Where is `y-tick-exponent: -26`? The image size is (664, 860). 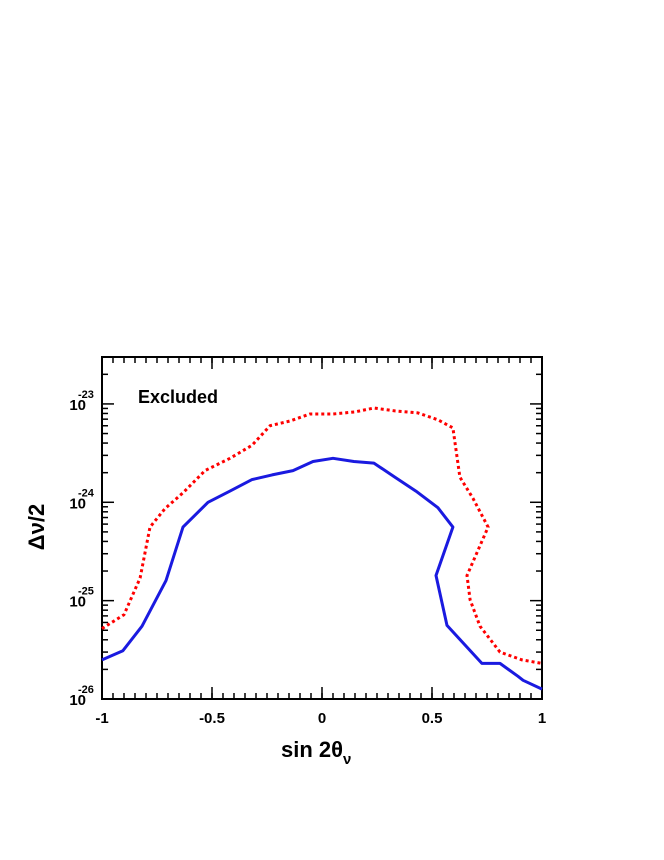 y-tick-exponent: -26 is located at coordinates (86, 690).